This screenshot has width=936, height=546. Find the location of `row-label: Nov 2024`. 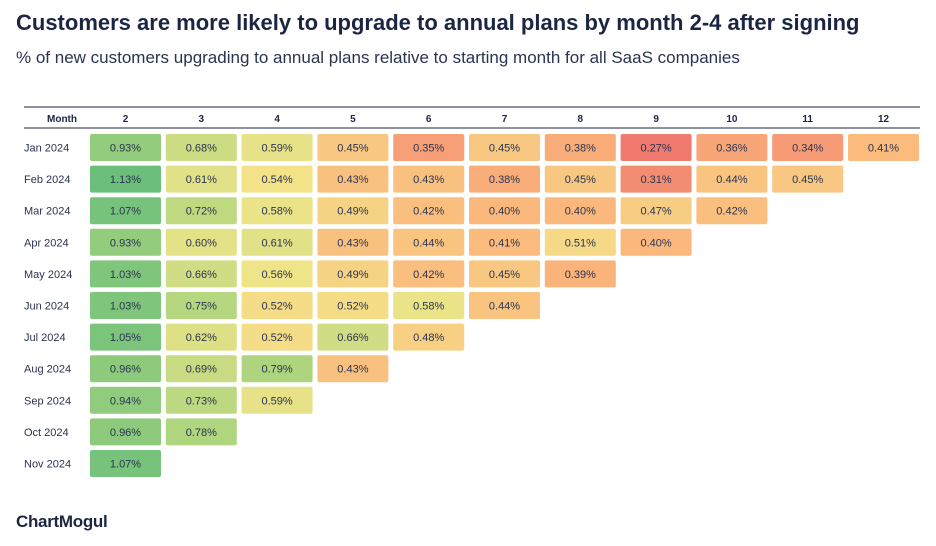

row-label: Nov 2024 is located at coordinates (47, 465).